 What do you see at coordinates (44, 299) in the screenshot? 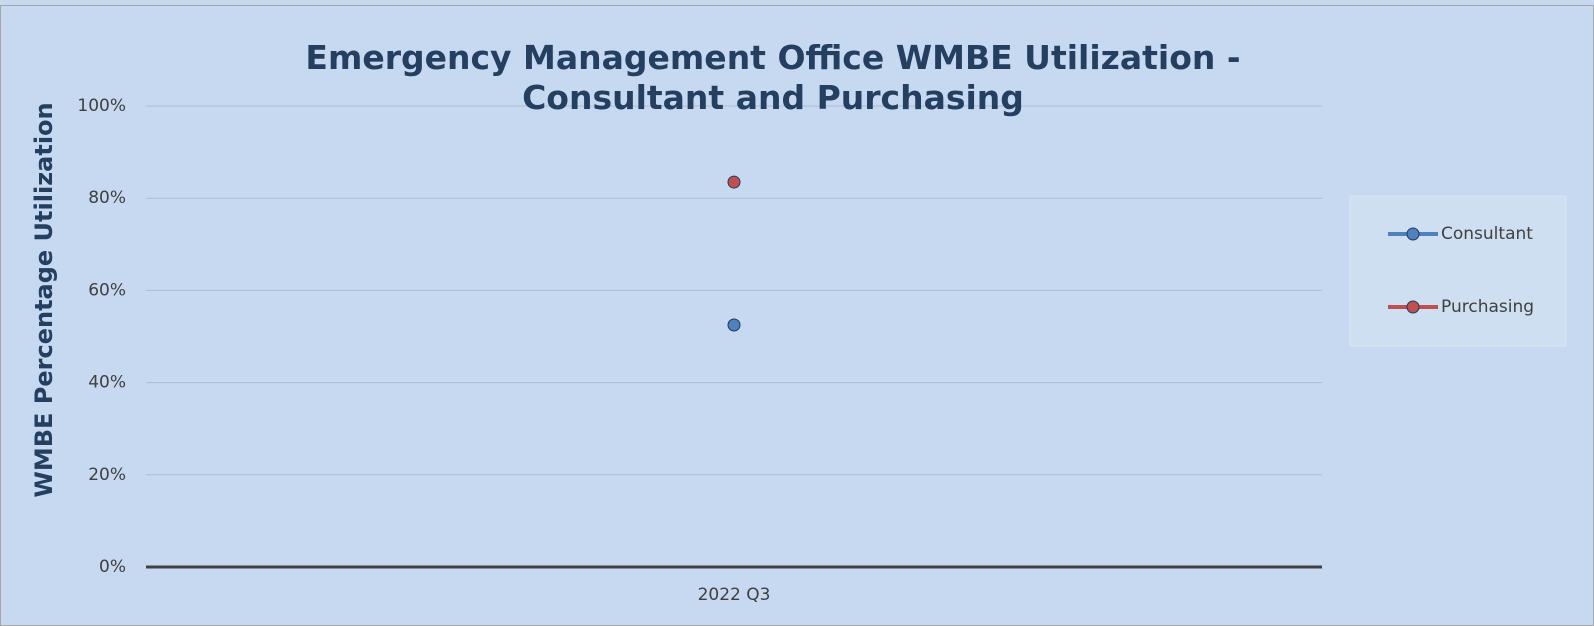
I see `y-axis-label: WMBE Percentage Utilization` at bounding box center [44, 299].